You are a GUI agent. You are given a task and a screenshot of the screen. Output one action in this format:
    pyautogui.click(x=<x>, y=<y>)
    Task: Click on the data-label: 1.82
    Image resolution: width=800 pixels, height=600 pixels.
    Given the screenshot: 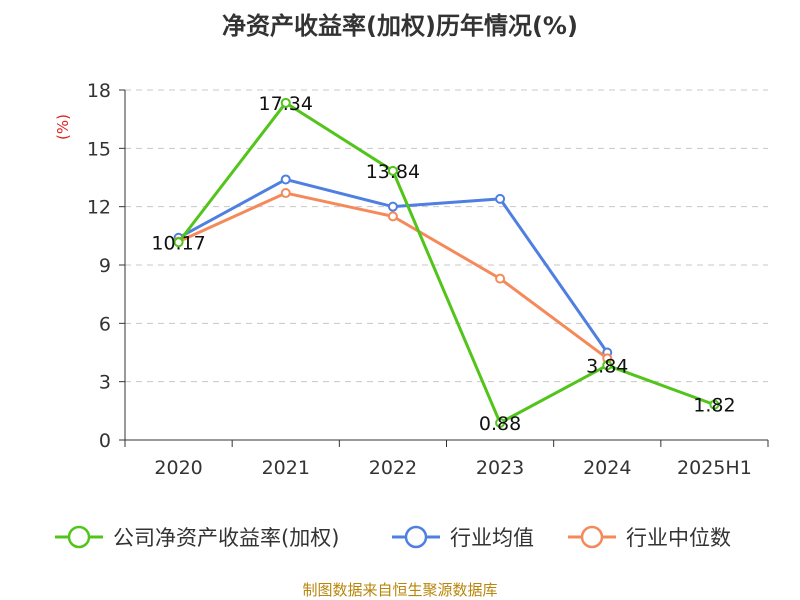 What is the action you would take?
    pyautogui.click(x=714, y=406)
    